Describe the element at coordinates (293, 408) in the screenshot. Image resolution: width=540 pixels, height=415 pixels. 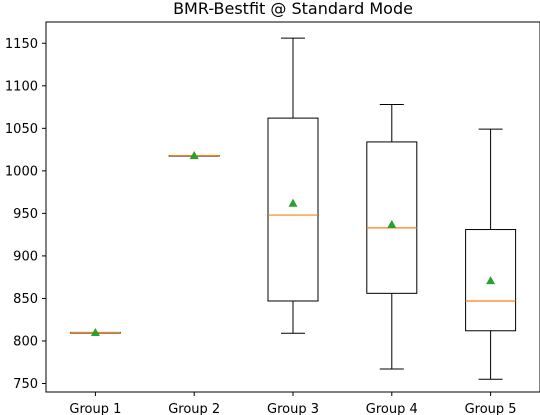
I see `x-tick-label: Group 3` at that location.